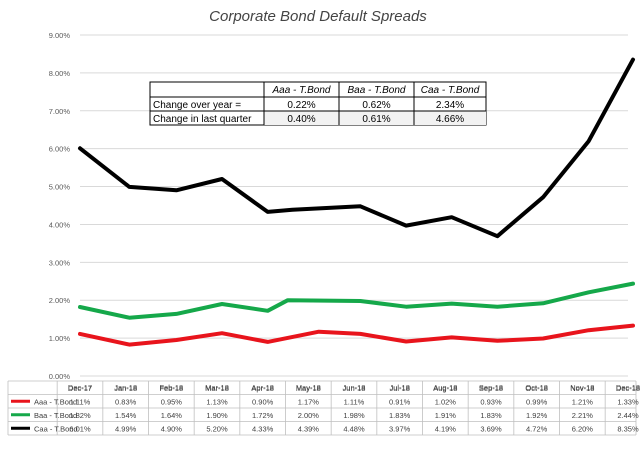 Image resolution: width=640 pixels, height=466 pixels. Describe the element at coordinates (202, 119) in the screenshot. I see `inset-table-row-label: Change in last quarter` at that location.